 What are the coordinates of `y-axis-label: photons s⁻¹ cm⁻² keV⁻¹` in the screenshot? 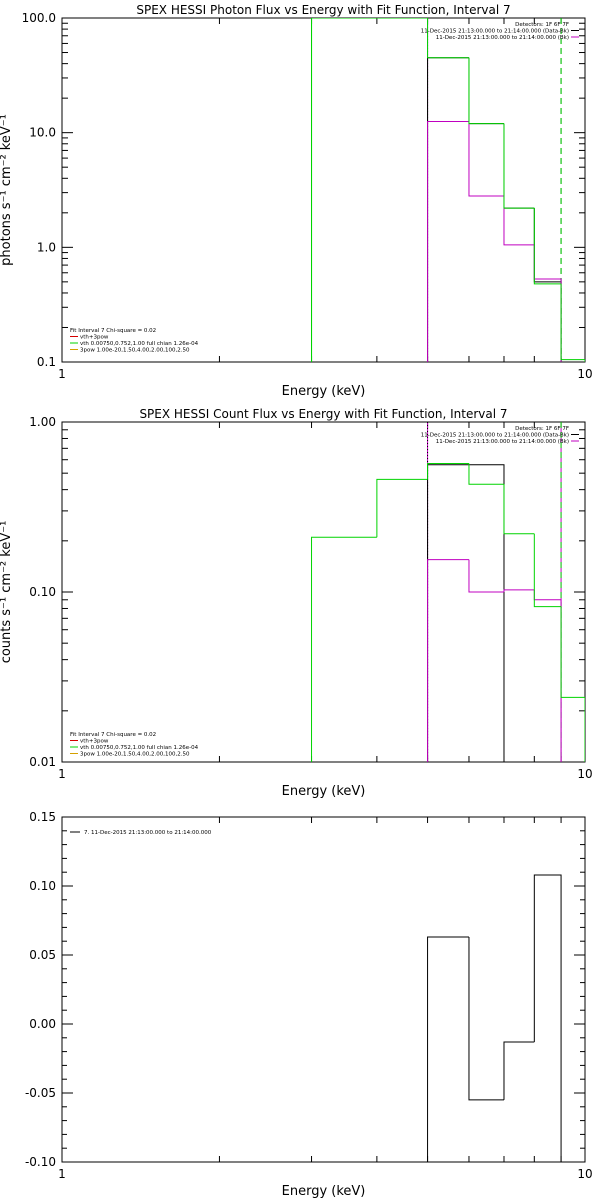 It's located at (7, 190).